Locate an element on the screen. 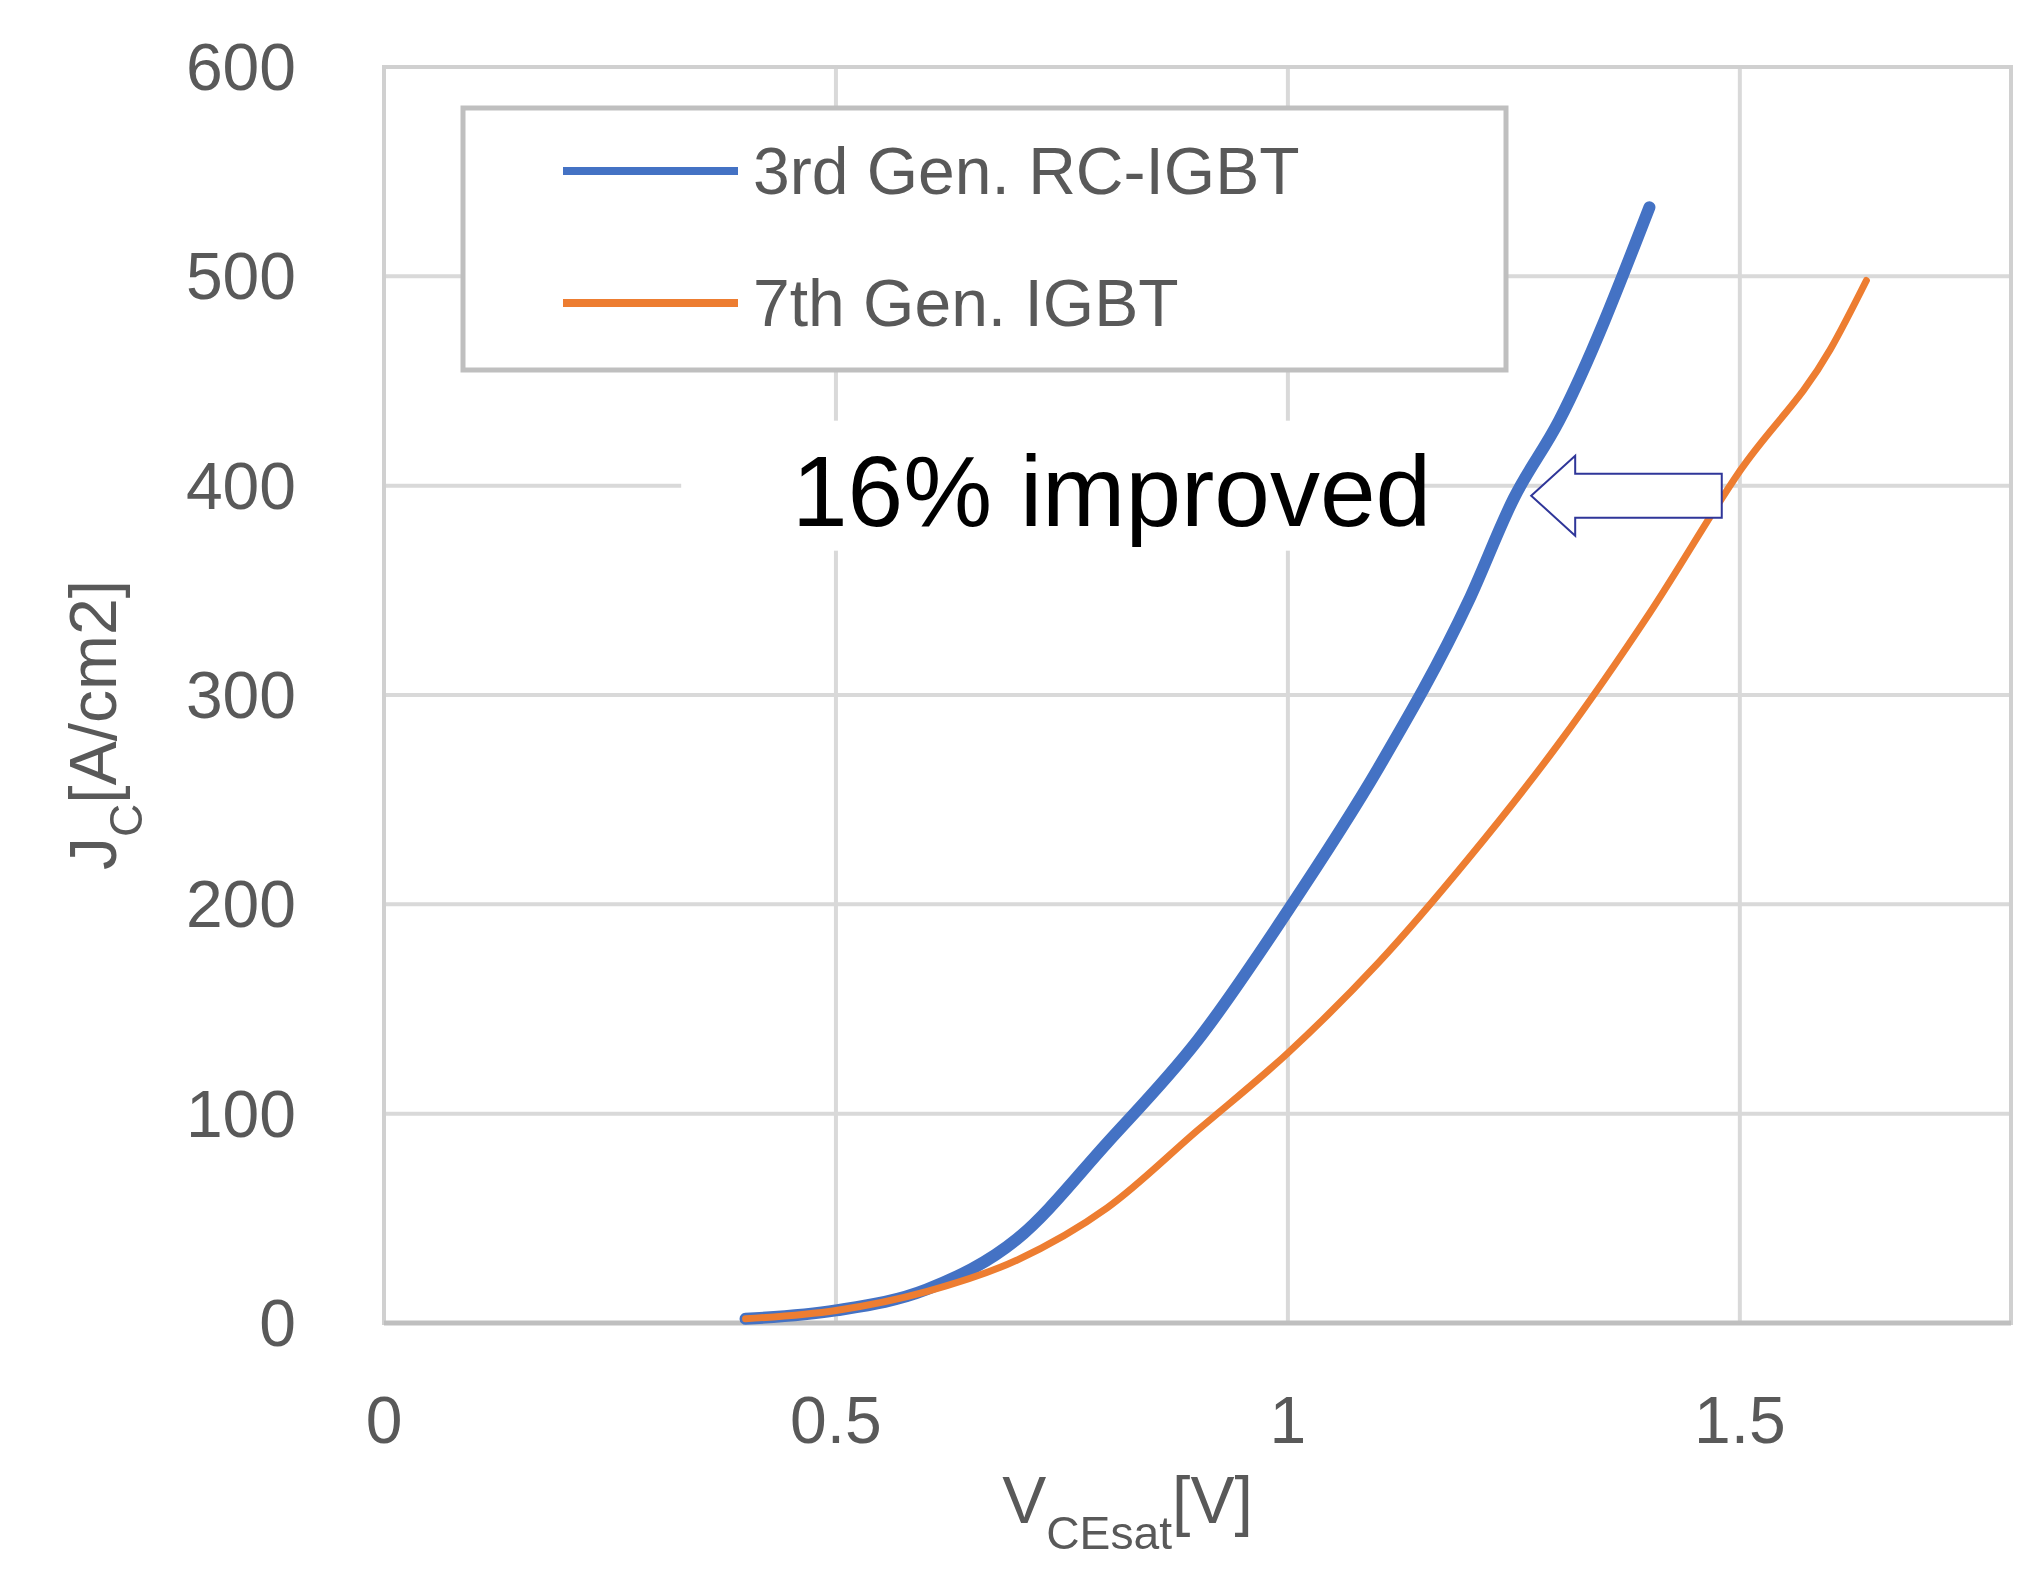  x-tick-label: 0 is located at coordinates (384, 1420).